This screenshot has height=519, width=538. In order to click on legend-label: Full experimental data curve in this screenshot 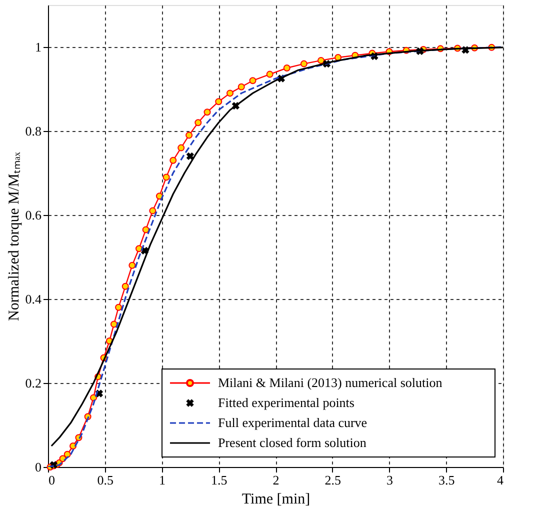, I will do `click(293, 422)`.